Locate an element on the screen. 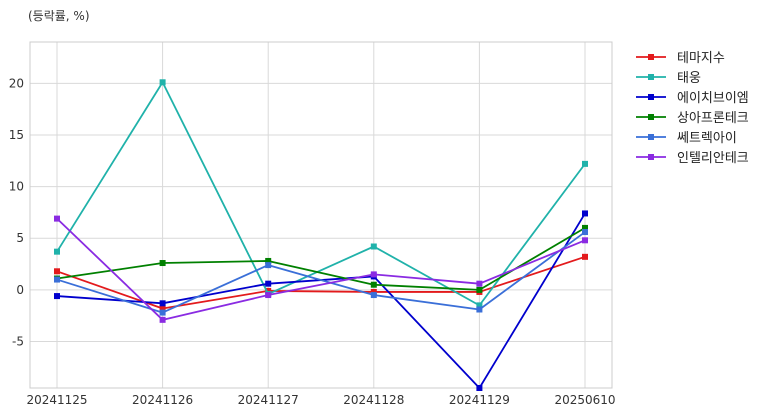  y-tick-label: 5 is located at coordinates (20, 238).